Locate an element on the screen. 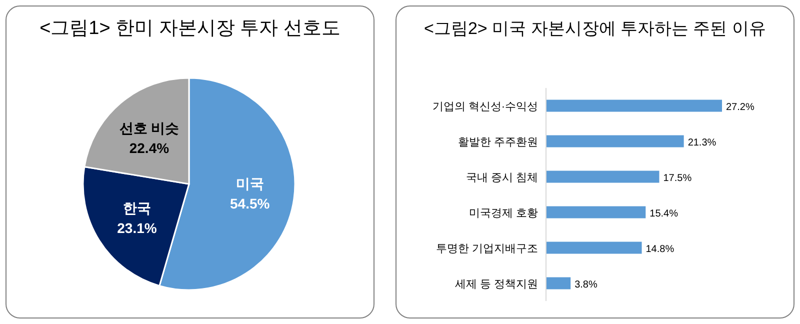 The width and height of the screenshot is (800, 324). data-label: 15.4% is located at coordinates (664, 214).